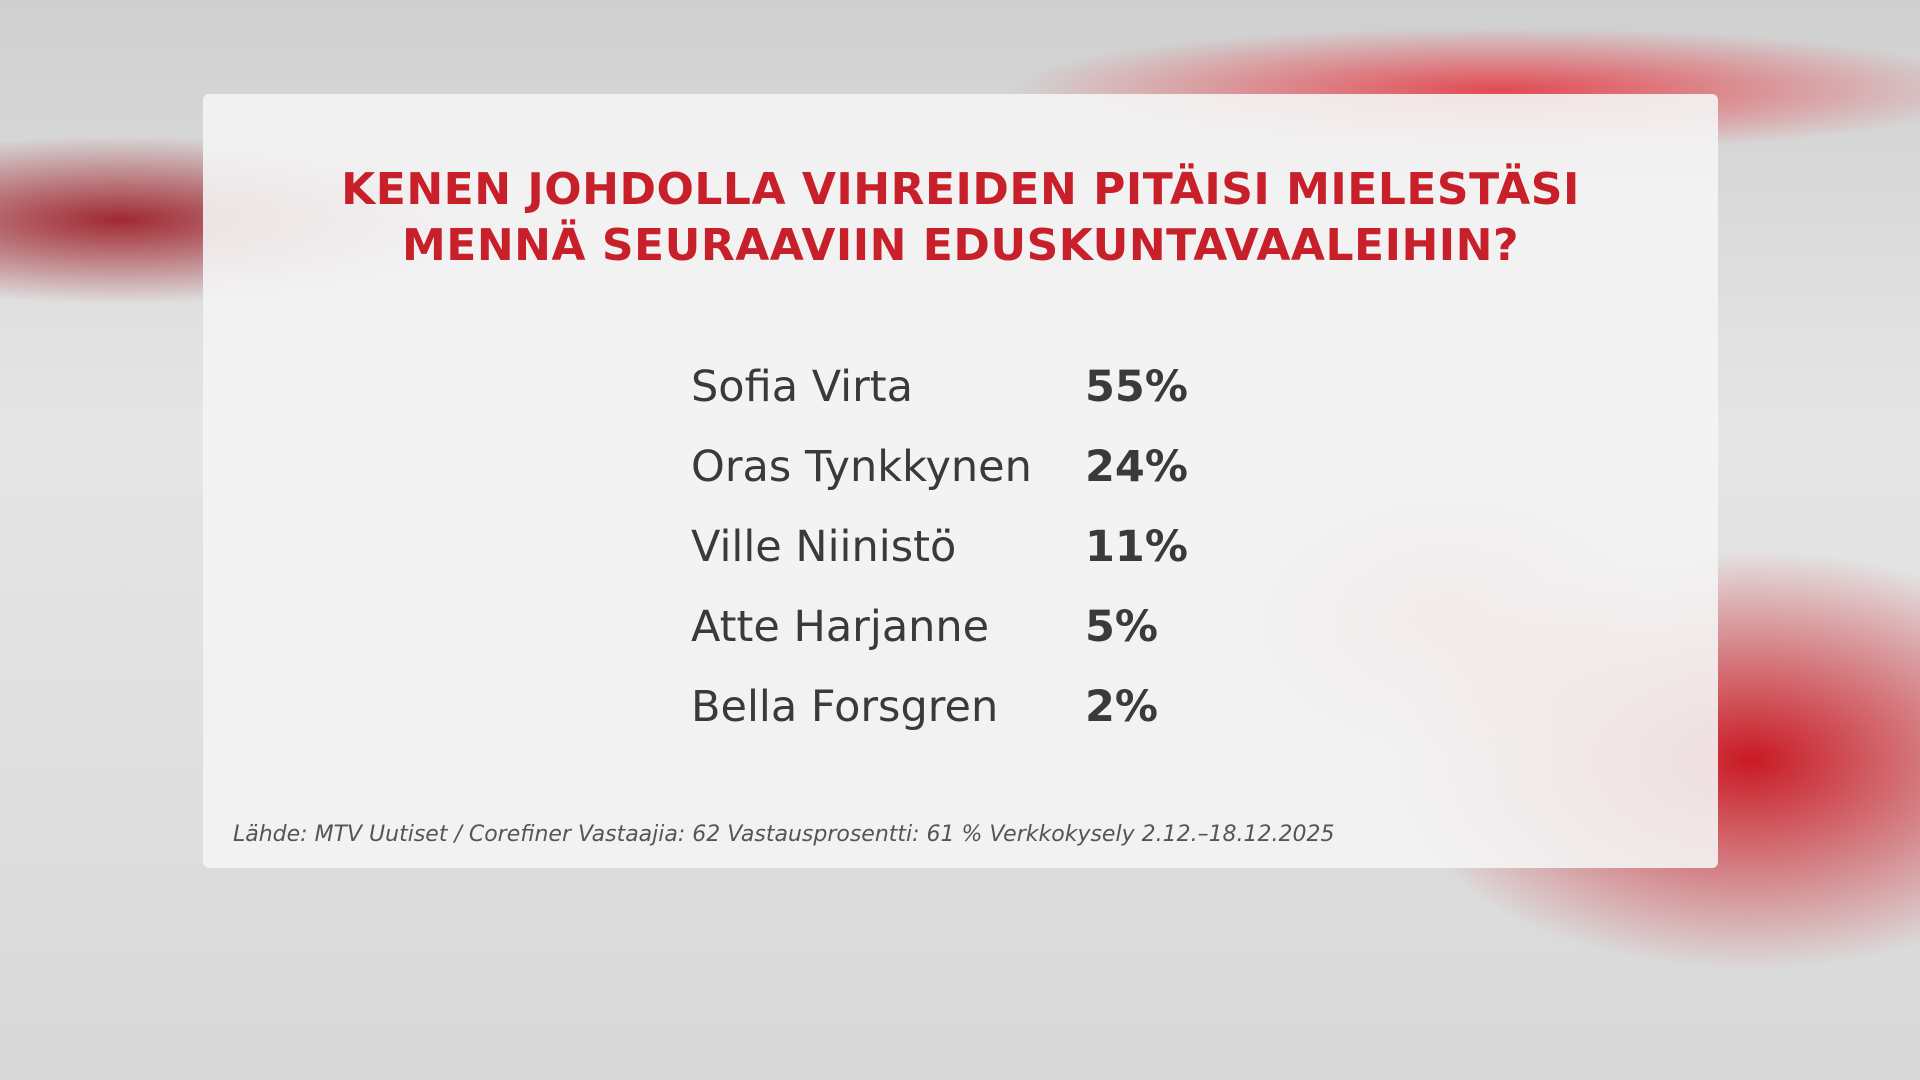  What do you see at coordinates (824, 547) in the screenshot?
I see `candidate-name: Ville Niinistö` at bounding box center [824, 547].